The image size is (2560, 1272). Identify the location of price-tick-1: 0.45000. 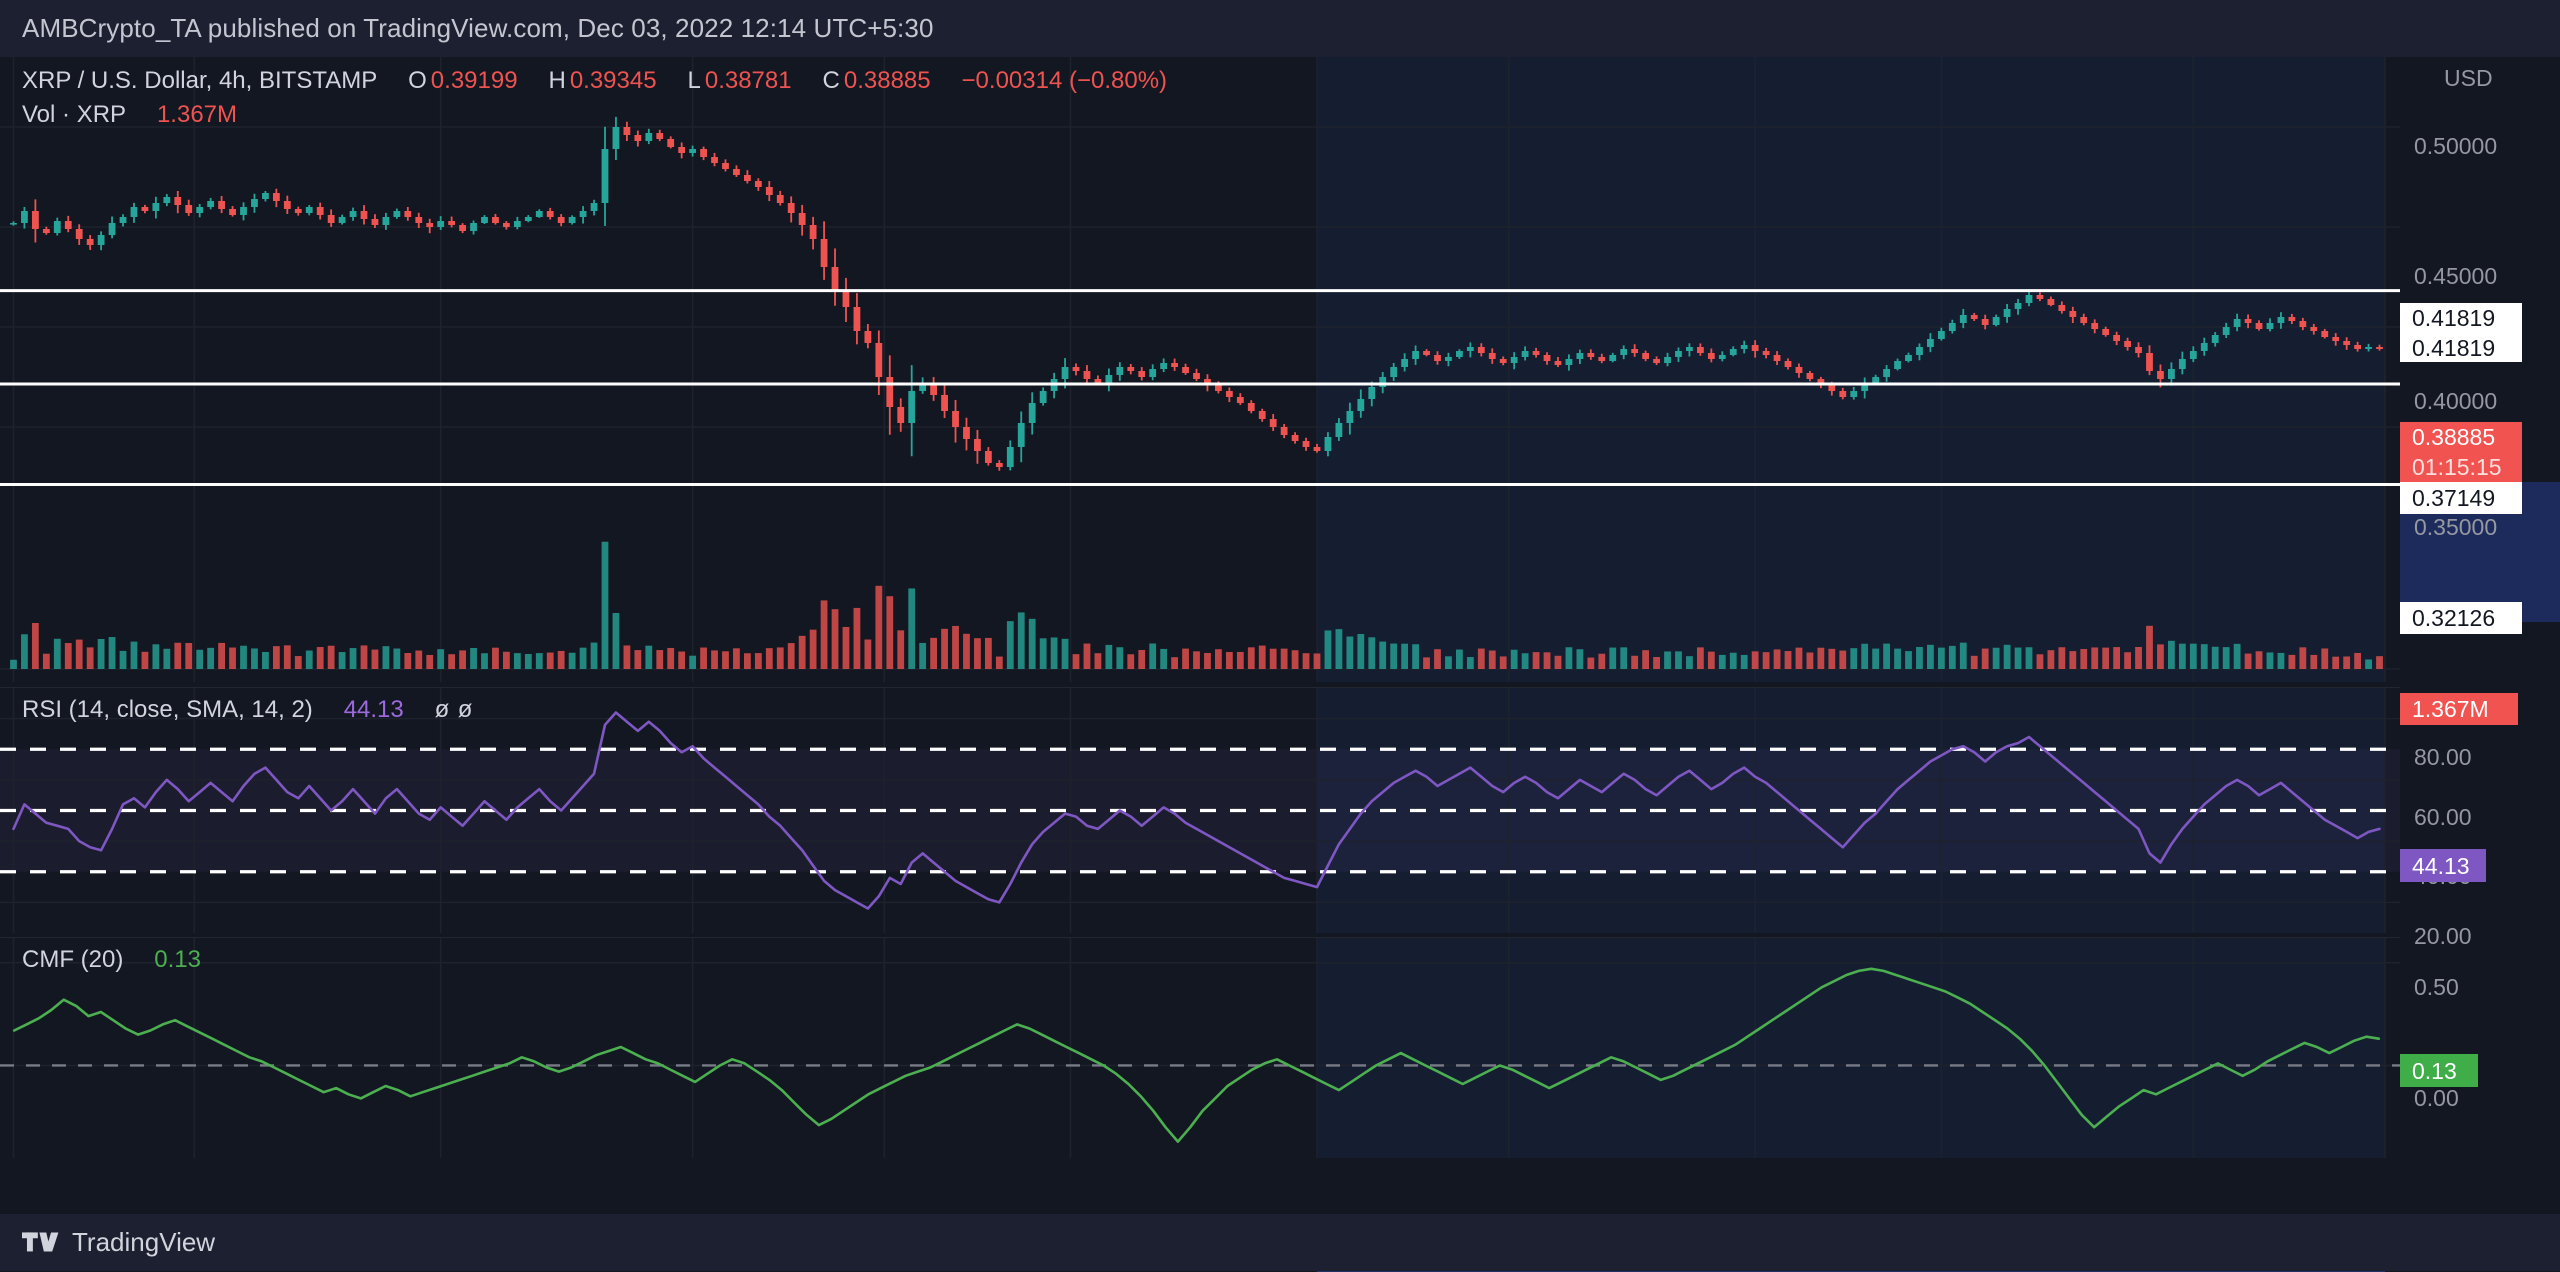
(2456, 276).